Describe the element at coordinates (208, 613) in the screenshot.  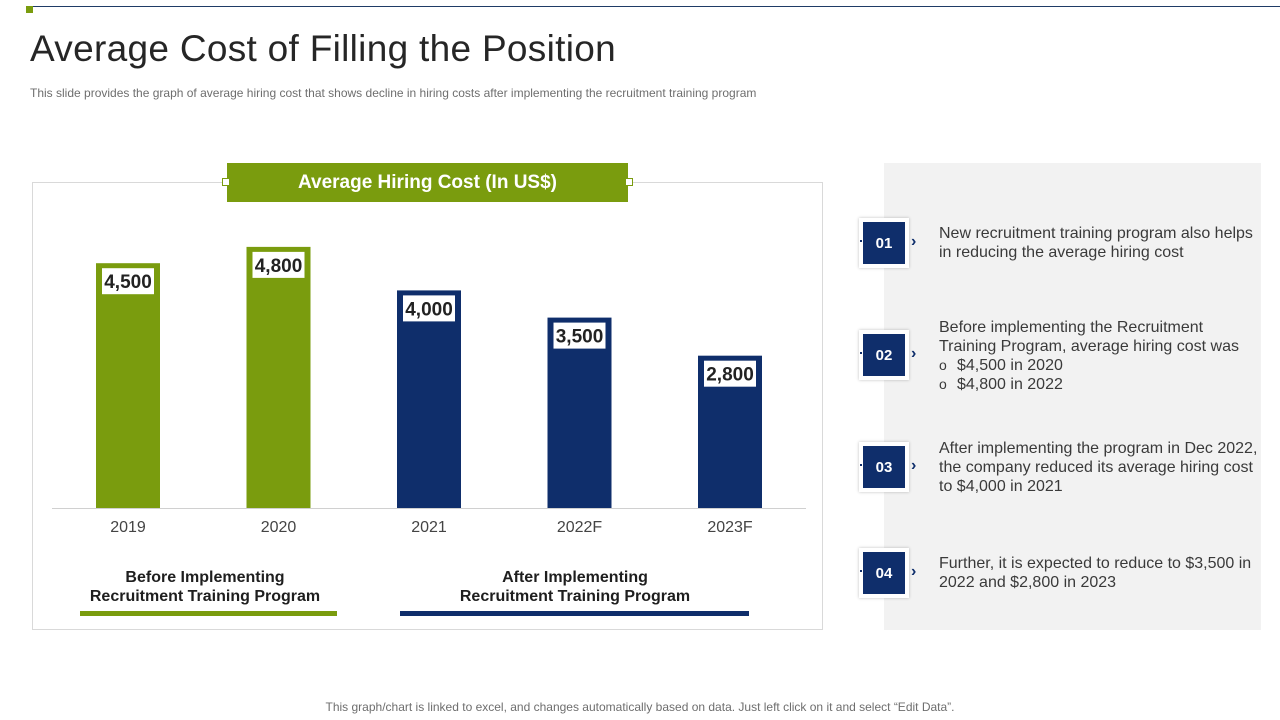
I see `group-underline-before` at that location.